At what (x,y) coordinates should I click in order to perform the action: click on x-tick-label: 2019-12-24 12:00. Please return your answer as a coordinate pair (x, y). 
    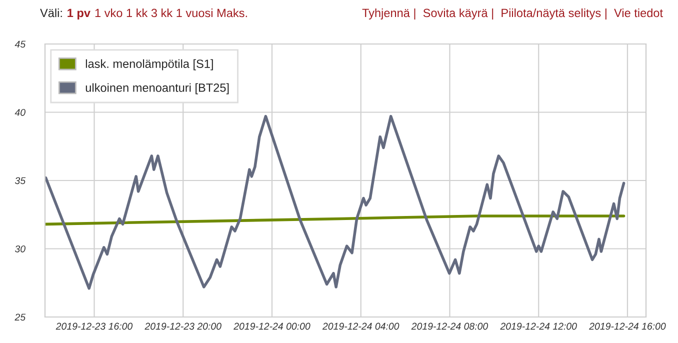
    Looking at the image, I should click on (538, 326).